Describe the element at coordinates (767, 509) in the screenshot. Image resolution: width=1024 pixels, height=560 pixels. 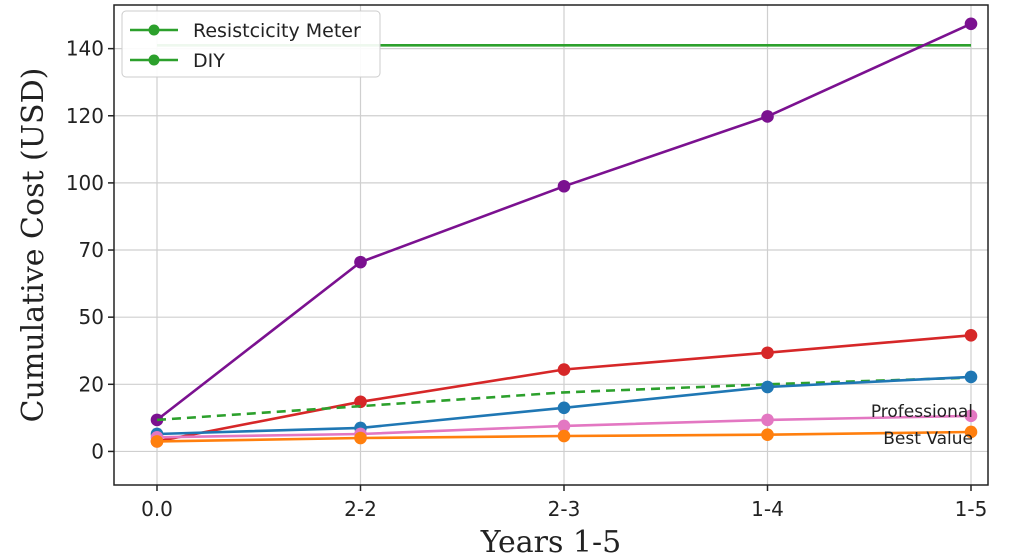
I see `x-tick-label: 1-4` at that location.